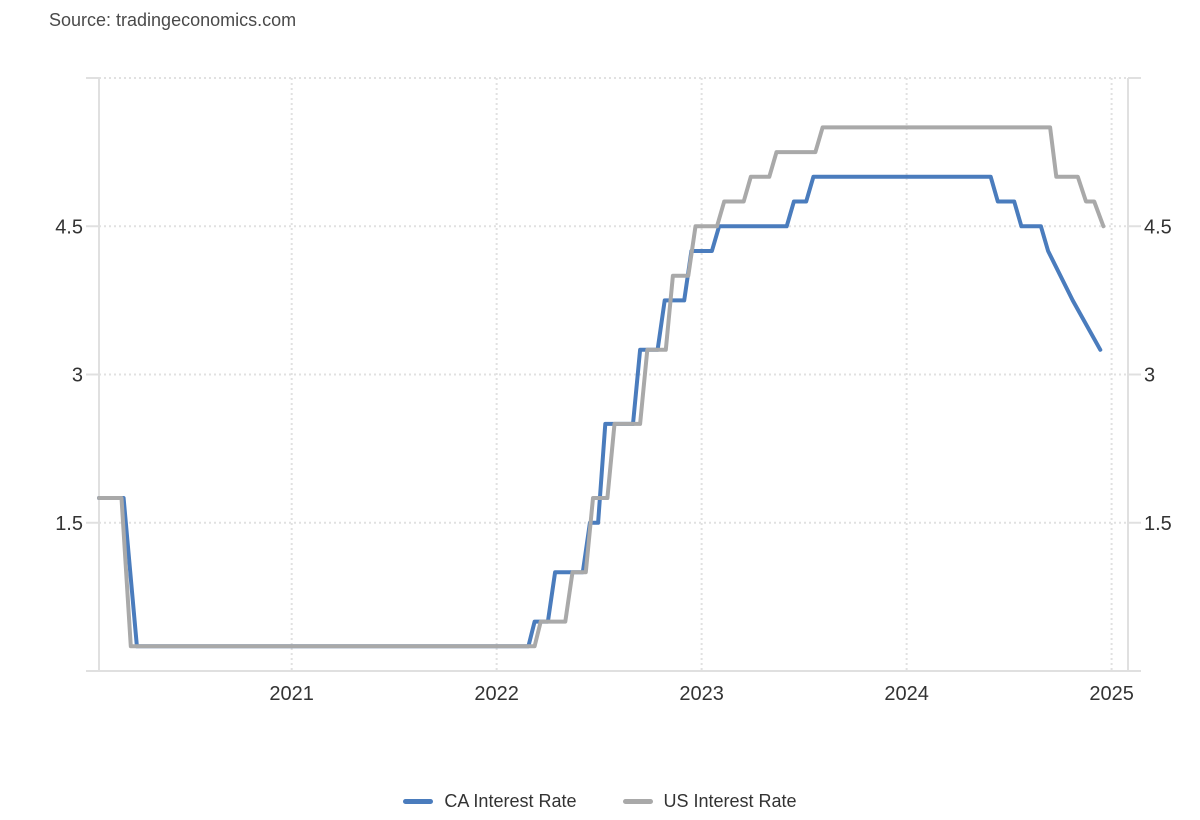 The height and width of the screenshot is (820, 1200). I want to click on legend-swatch-us, so click(637, 801).